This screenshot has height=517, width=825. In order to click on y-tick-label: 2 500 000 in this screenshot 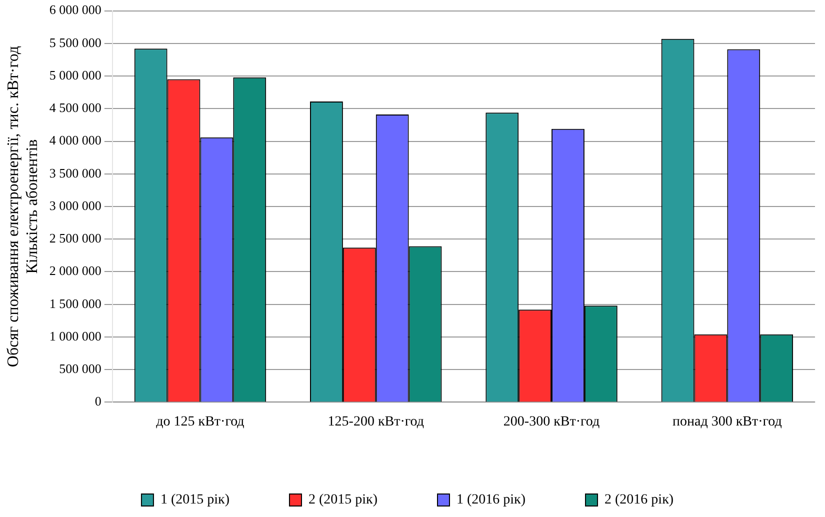, I will do `click(75, 238)`.